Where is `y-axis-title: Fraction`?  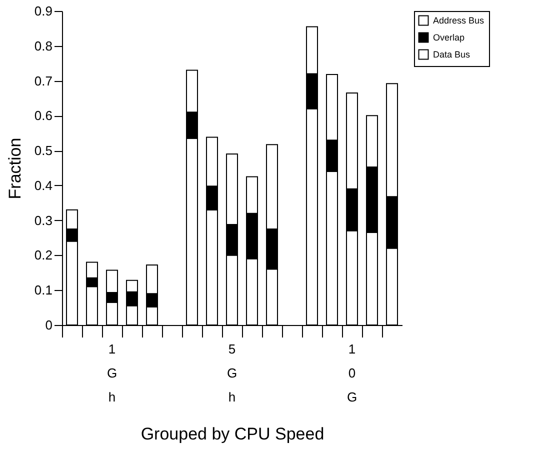
y-axis-title: Fraction is located at coordinates (14, 169).